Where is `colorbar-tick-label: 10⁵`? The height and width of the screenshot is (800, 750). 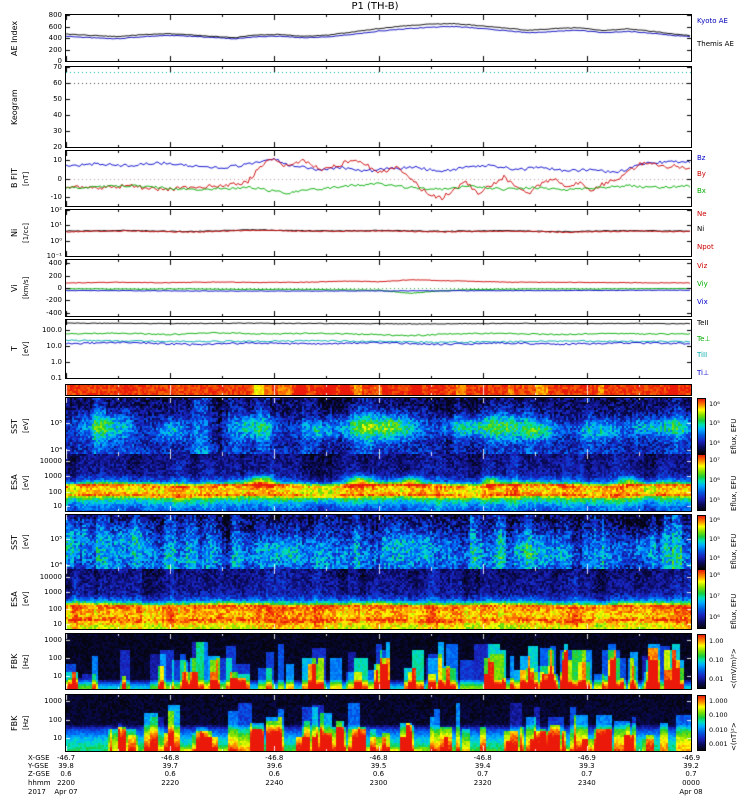
colorbar-tick-label: 10⁵ is located at coordinates (714, 499).